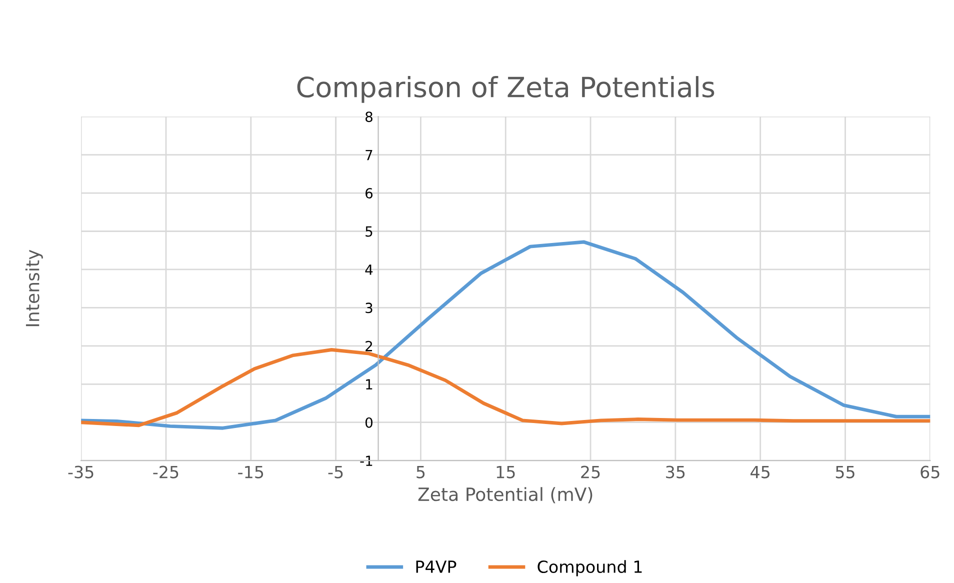 This screenshot has width=954, height=583. What do you see at coordinates (369, 269) in the screenshot?
I see `y-tick-label: 4` at bounding box center [369, 269].